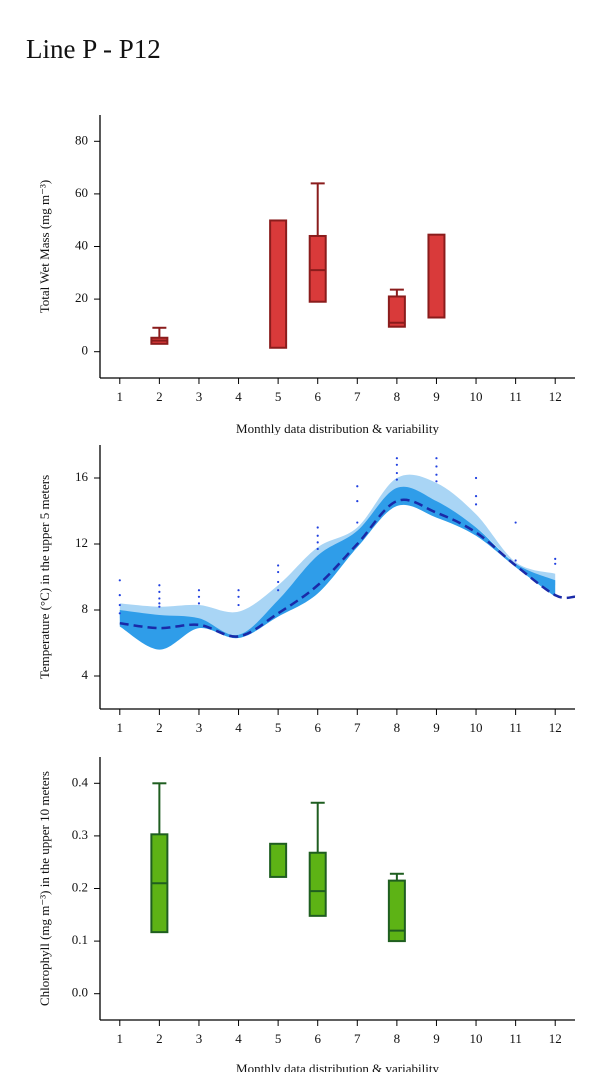  I want to click on y-tick-label: 12, so click(81, 542).